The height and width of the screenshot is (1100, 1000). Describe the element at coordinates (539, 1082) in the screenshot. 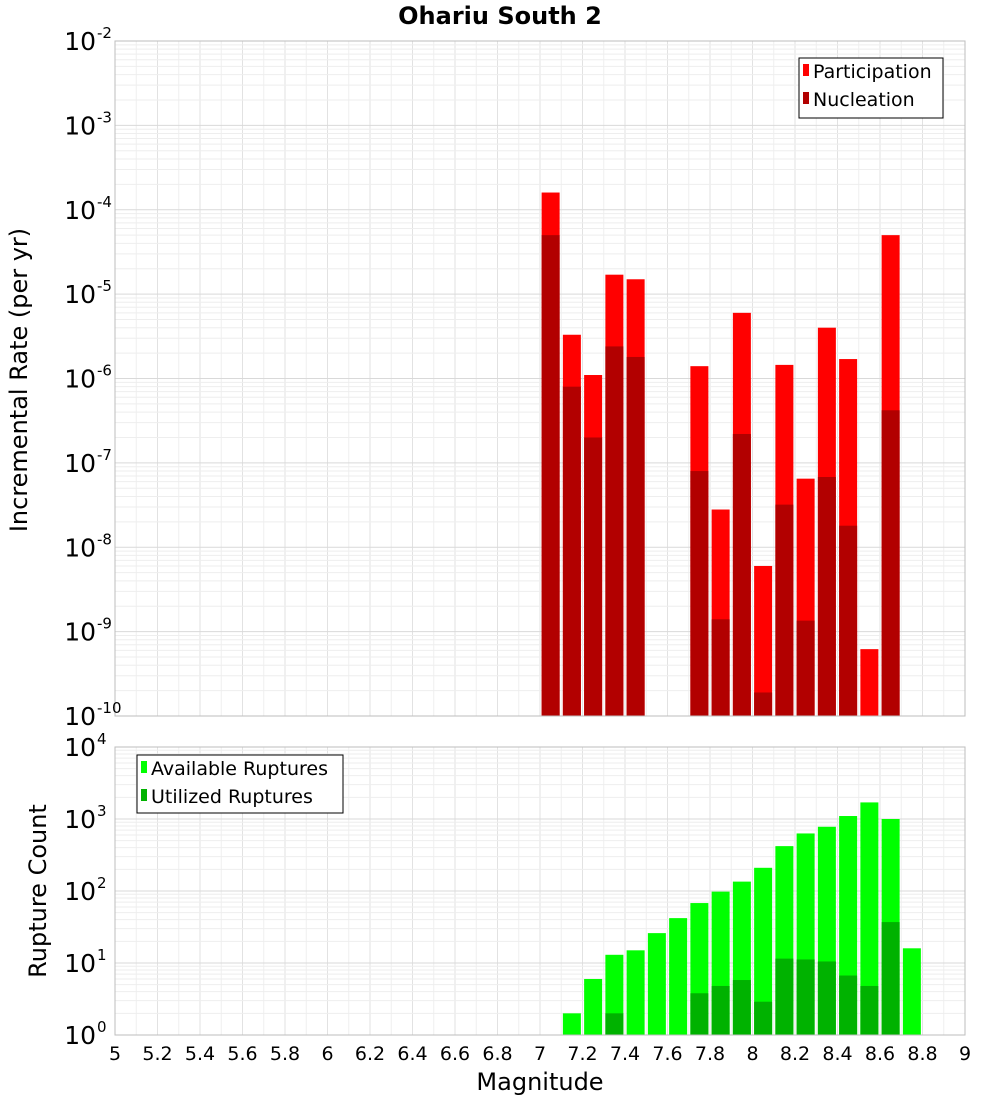

I see `x-axis-label: Magnitude` at that location.